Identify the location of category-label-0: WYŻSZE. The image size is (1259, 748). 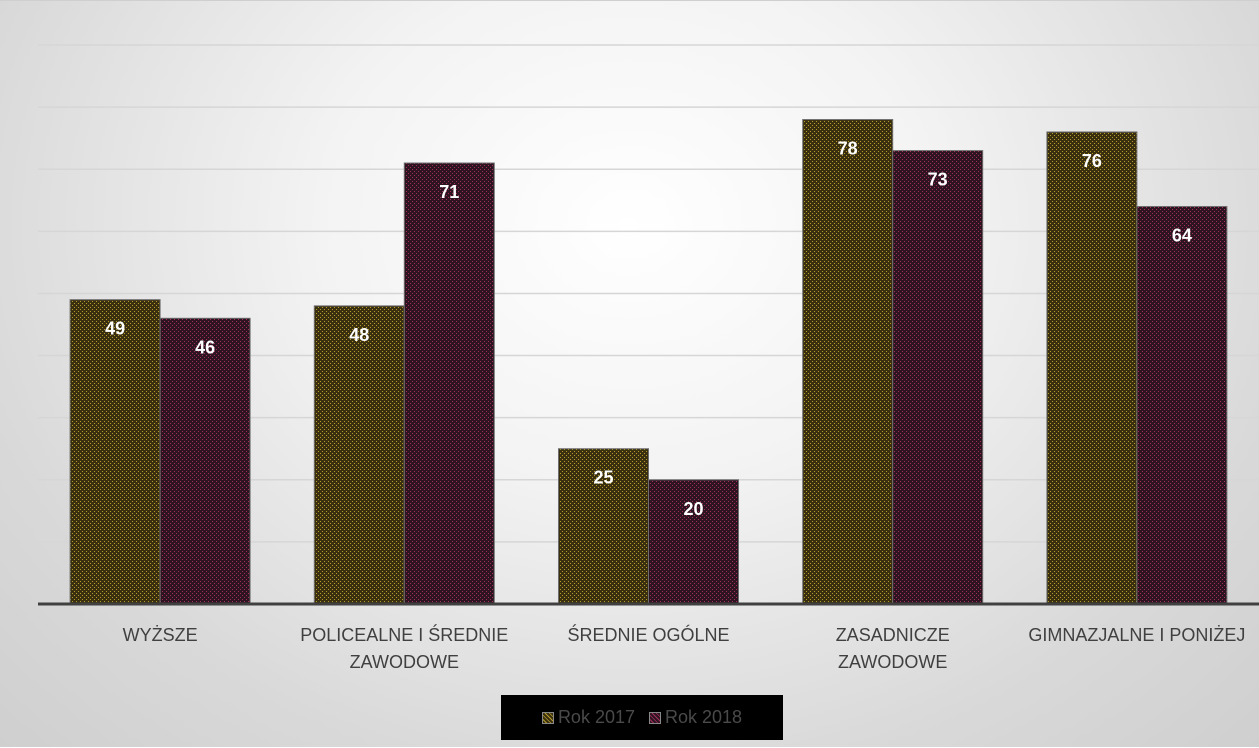
(160, 635).